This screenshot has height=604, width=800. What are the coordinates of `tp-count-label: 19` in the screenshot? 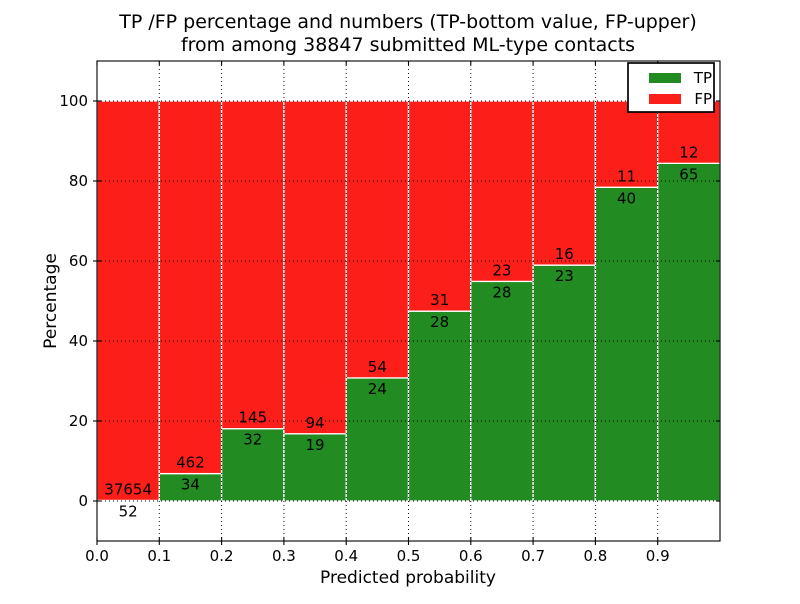 It's located at (315, 445).